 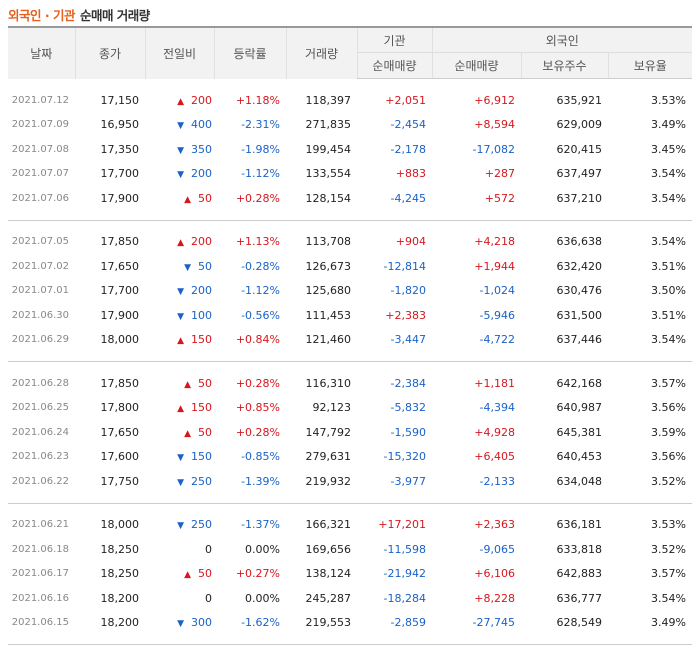 What do you see at coordinates (564, 125) in the screenshot?
I see `foreign-holding-cell: 629,009` at bounding box center [564, 125].